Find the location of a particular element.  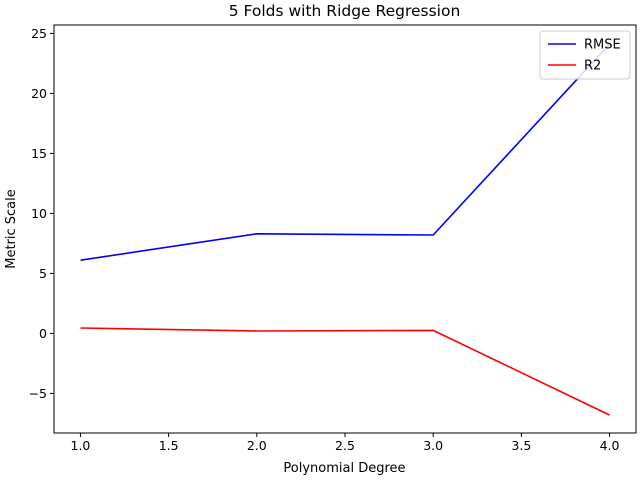

y-tick-label: 0 is located at coordinates (43, 333).